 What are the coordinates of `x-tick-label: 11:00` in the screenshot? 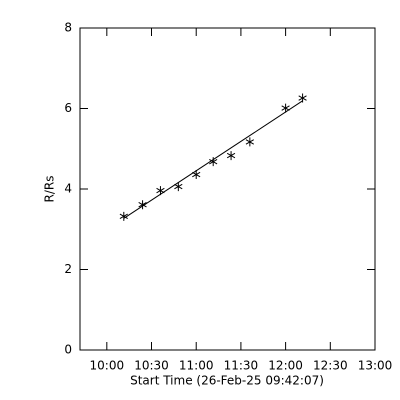 It's located at (196, 366).